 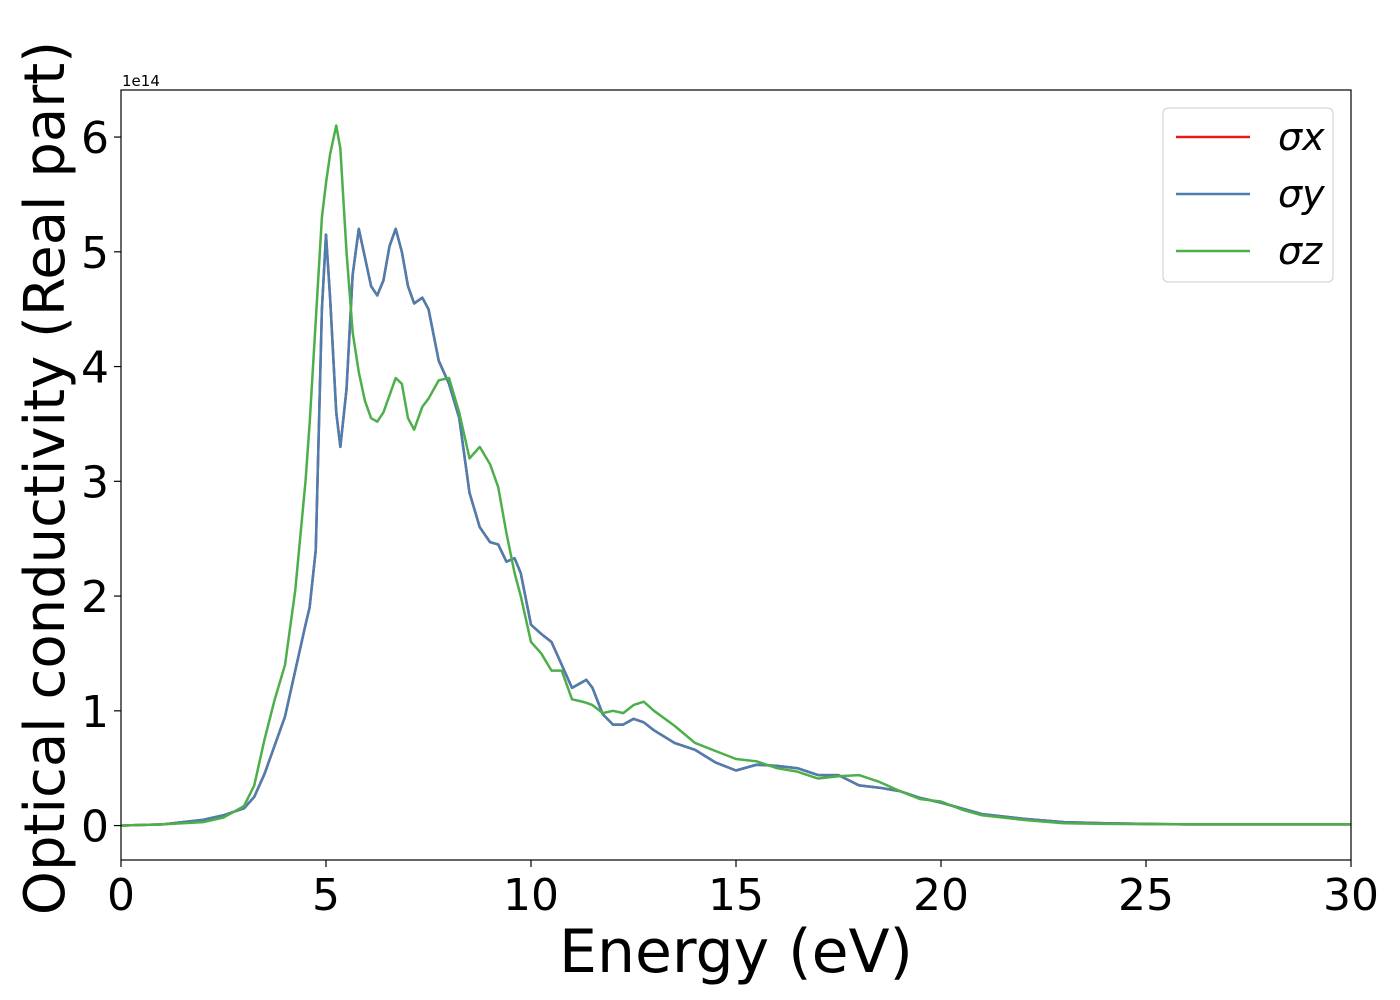 I want to click on y-tick-label: 5, so click(x=95, y=253).